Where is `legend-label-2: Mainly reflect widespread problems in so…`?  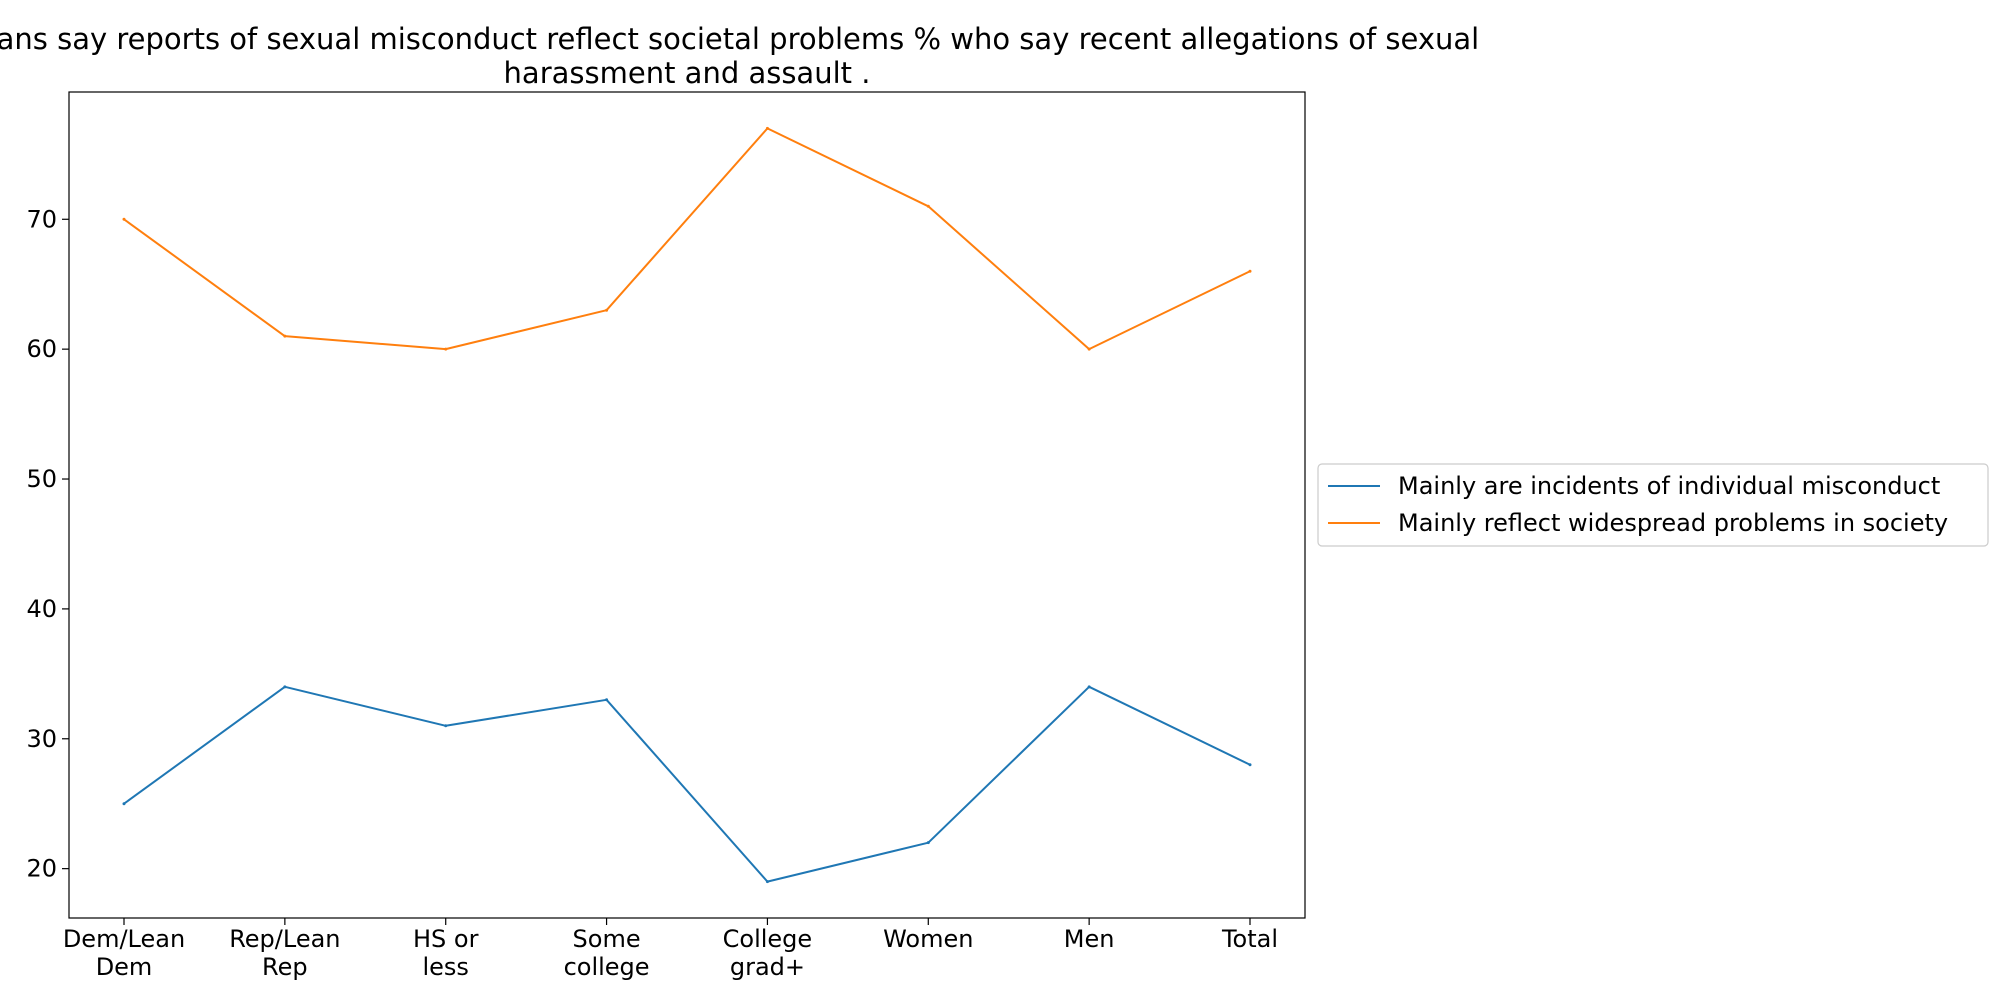 legend-label-2: Mainly reflect widespread problems in so… is located at coordinates (1673, 523).